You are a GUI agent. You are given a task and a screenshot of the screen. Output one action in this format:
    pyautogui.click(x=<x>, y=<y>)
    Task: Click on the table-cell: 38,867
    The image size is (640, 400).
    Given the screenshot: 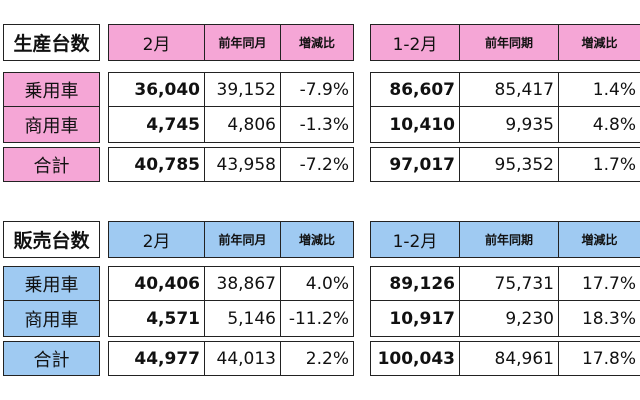 What is the action you would take?
    pyautogui.click(x=242, y=283)
    